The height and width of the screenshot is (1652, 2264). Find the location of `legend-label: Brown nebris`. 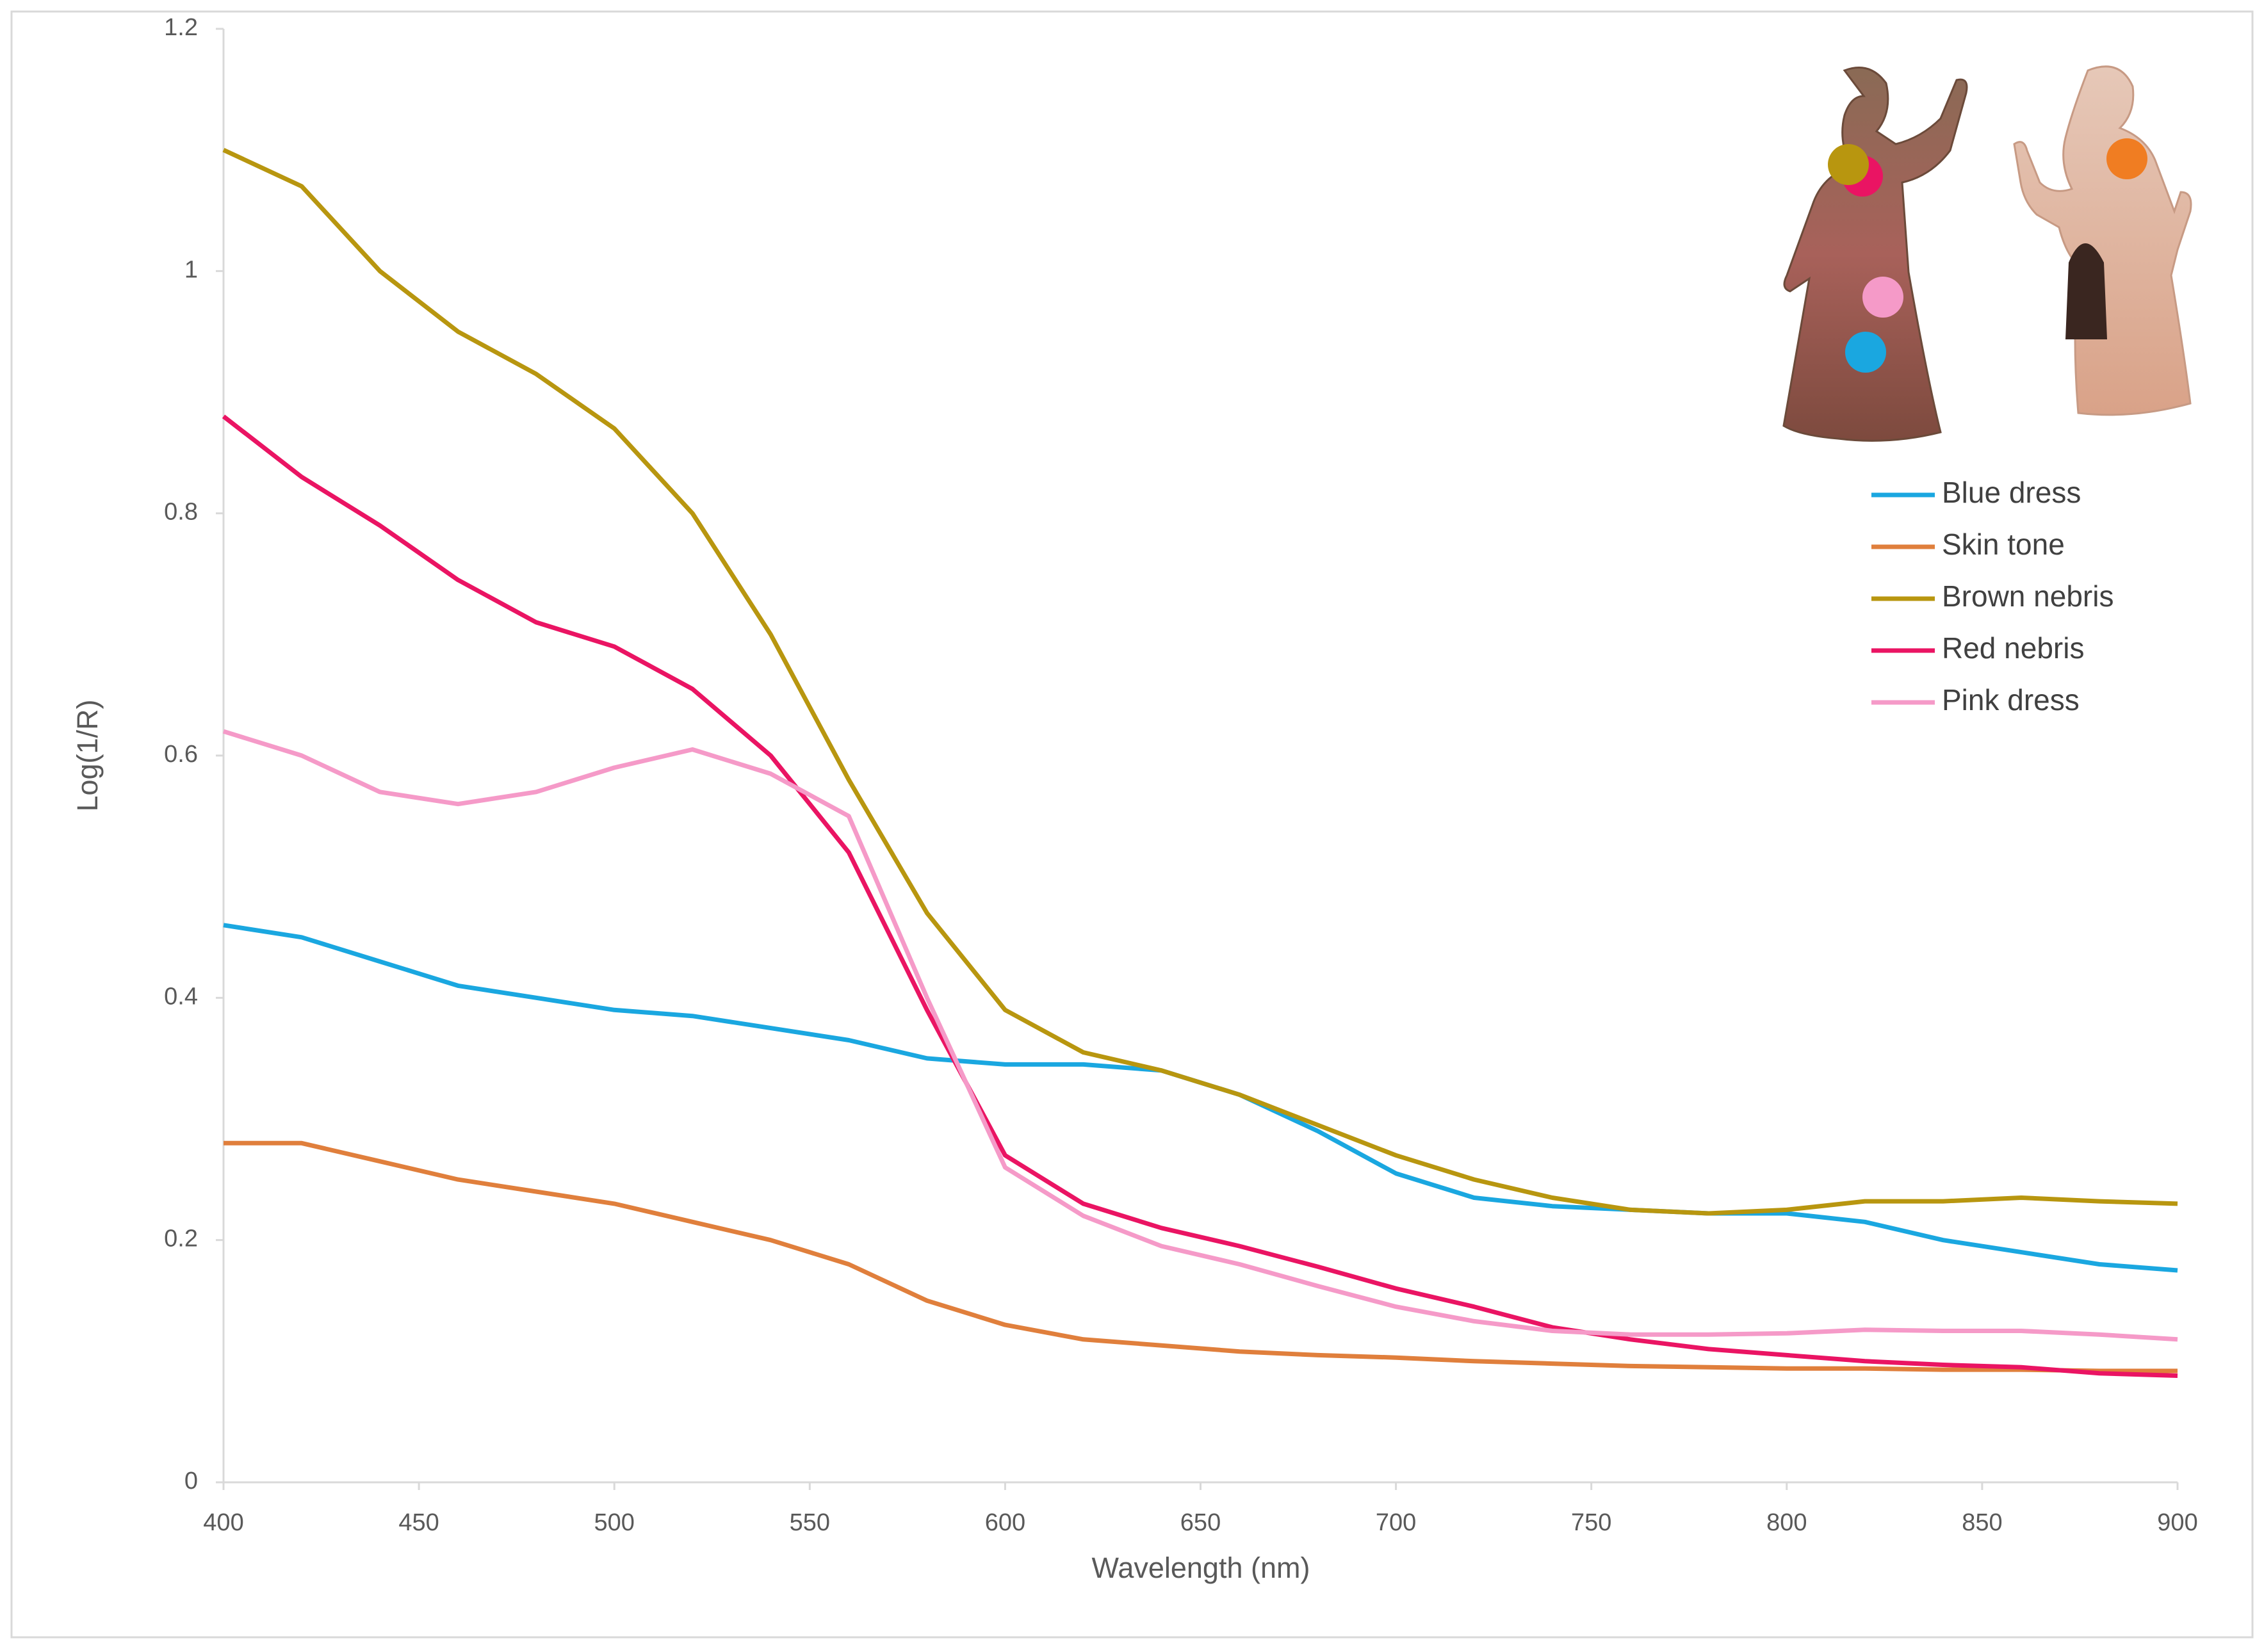

legend-label: Brown nebris is located at coordinates (2028, 596).